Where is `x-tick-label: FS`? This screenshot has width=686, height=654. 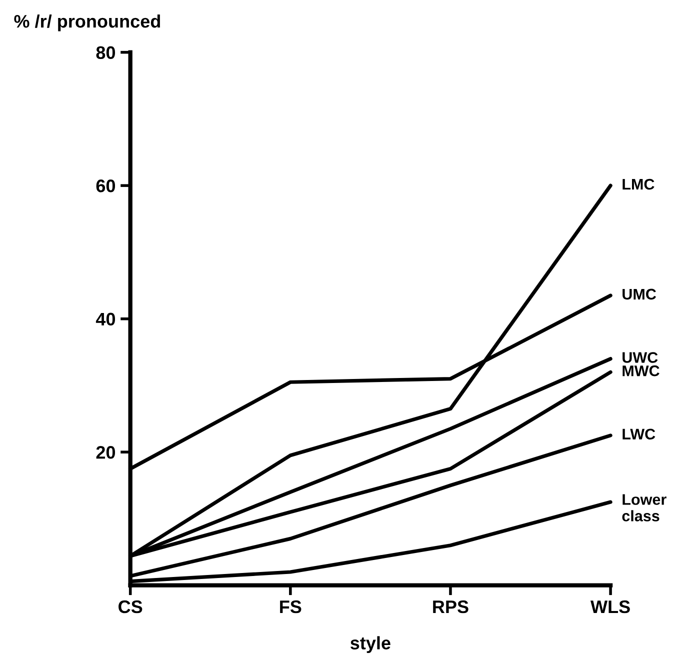 x-tick-label: FS is located at coordinates (291, 607).